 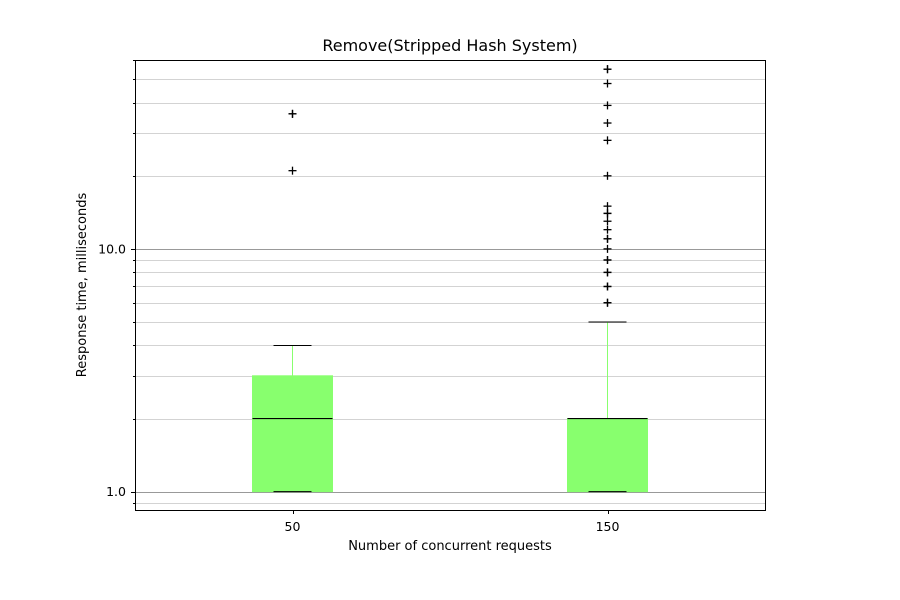 What do you see at coordinates (450, 186) in the screenshot?
I see `fliers` at bounding box center [450, 186].